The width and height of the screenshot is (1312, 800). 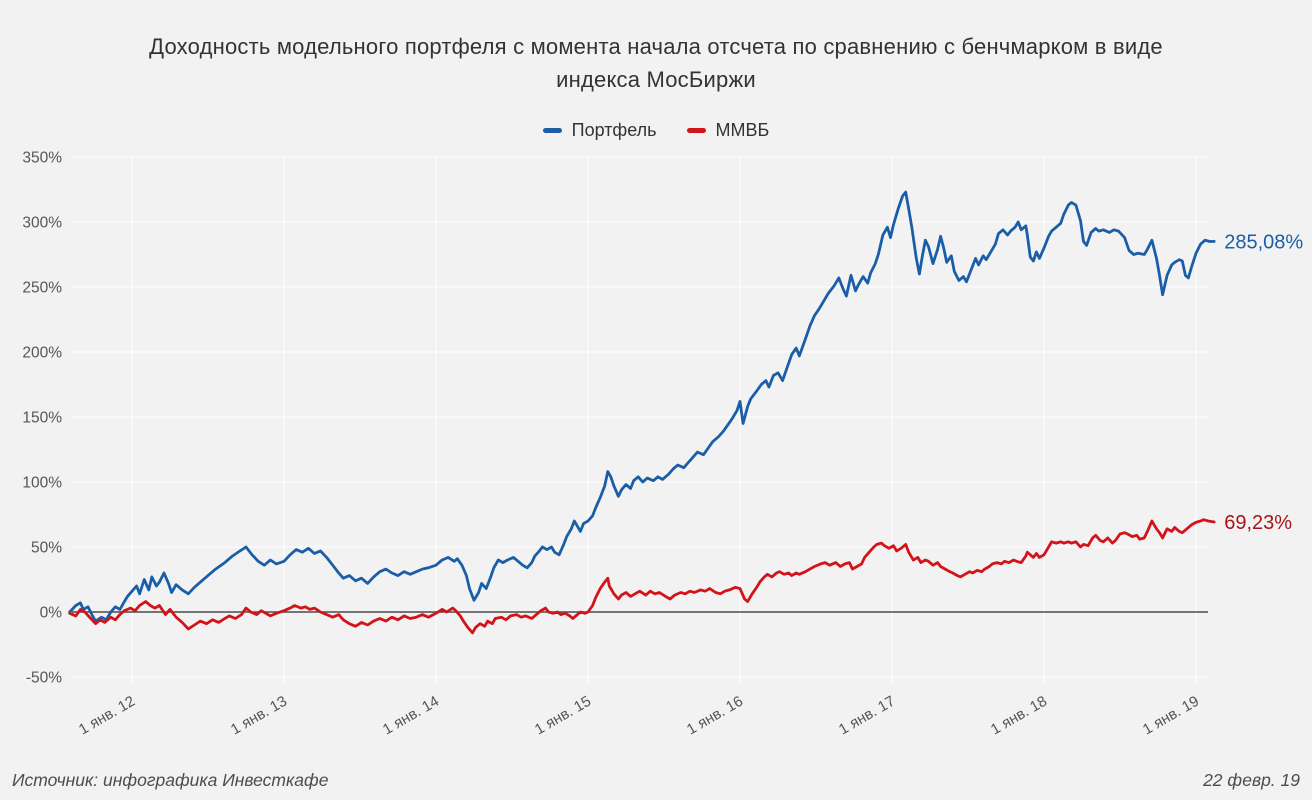 What do you see at coordinates (1258, 523) in the screenshot?
I see `mmvb-value-label: 69,23%` at bounding box center [1258, 523].